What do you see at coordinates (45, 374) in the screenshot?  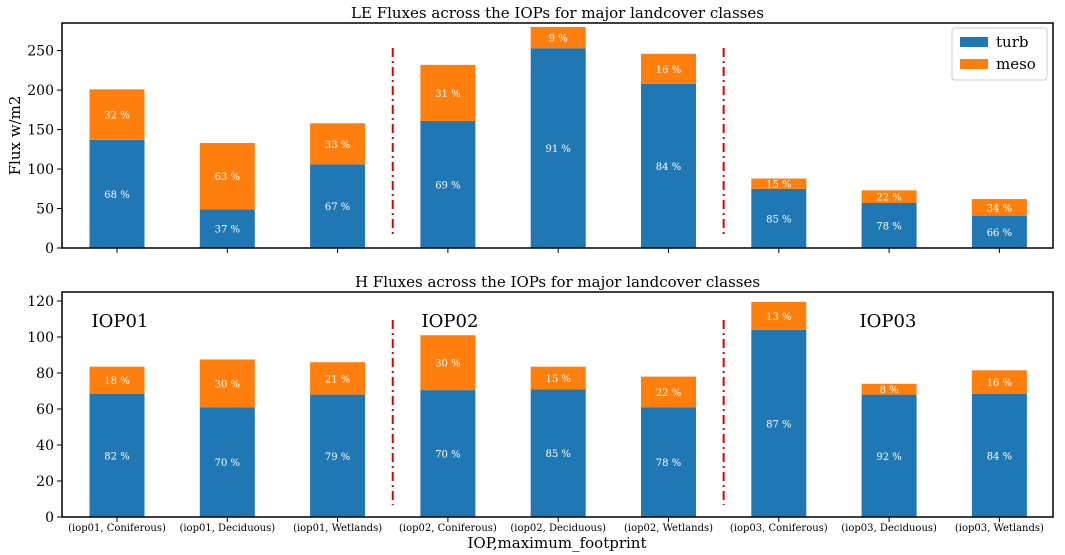 I see `y-tick-label: 80` at bounding box center [45, 374].